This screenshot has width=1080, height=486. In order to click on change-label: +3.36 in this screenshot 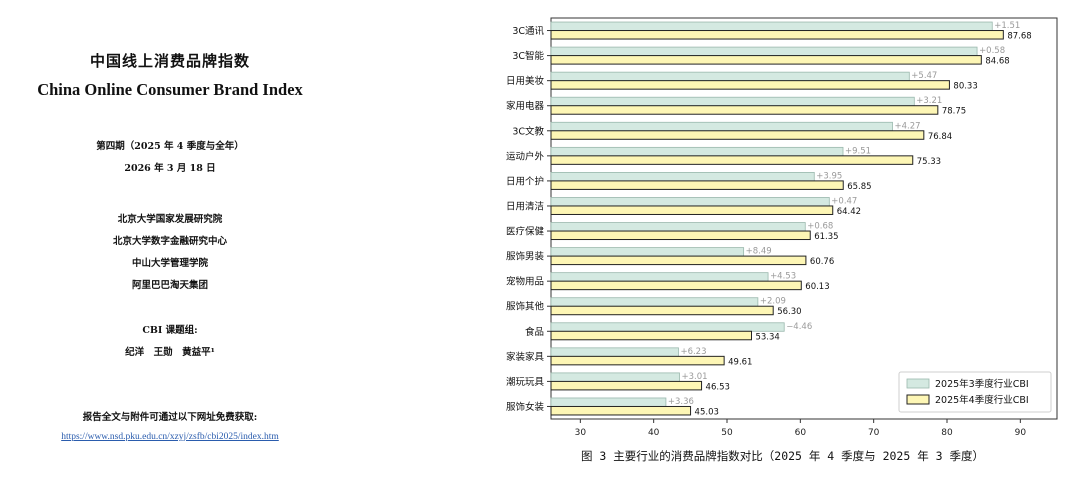, I will do `click(681, 402)`.